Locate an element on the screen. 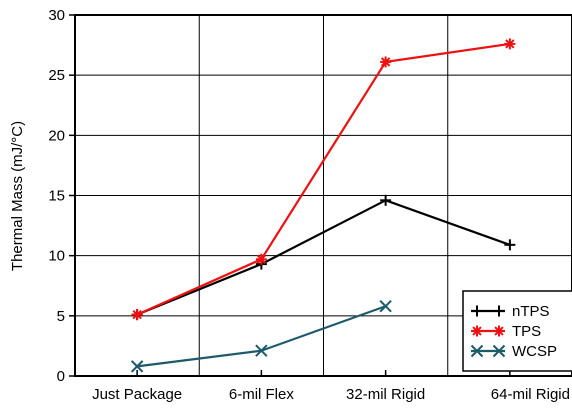 The height and width of the screenshot is (409, 572). y-tick-label: 10 is located at coordinates (56, 256).